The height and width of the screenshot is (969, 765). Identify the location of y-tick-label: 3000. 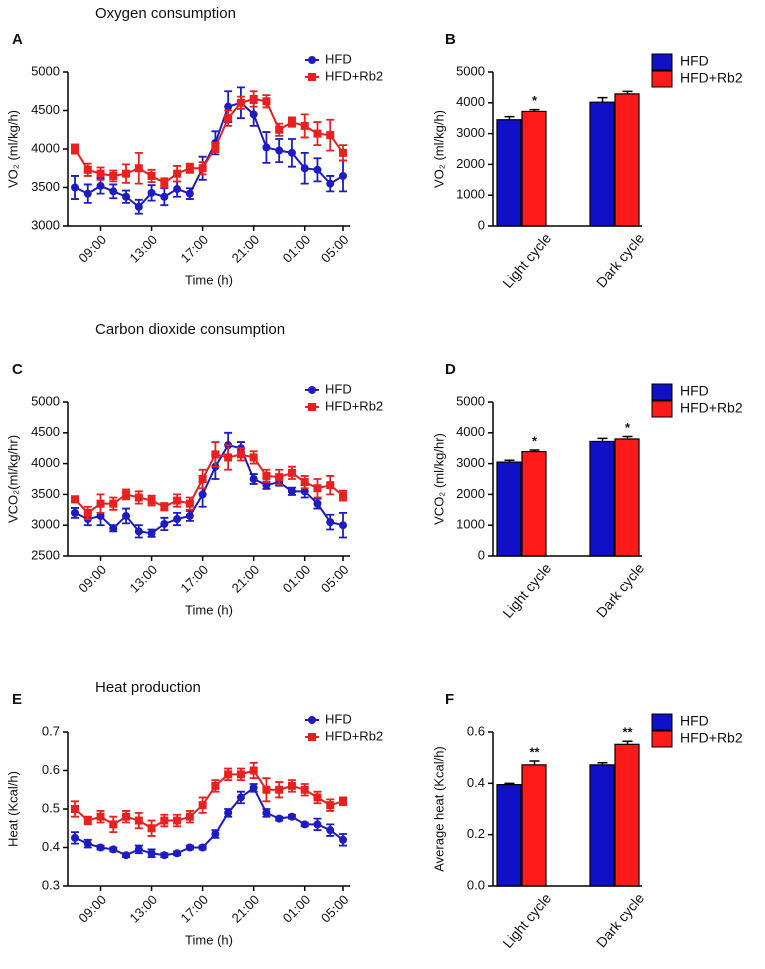
(470, 462).